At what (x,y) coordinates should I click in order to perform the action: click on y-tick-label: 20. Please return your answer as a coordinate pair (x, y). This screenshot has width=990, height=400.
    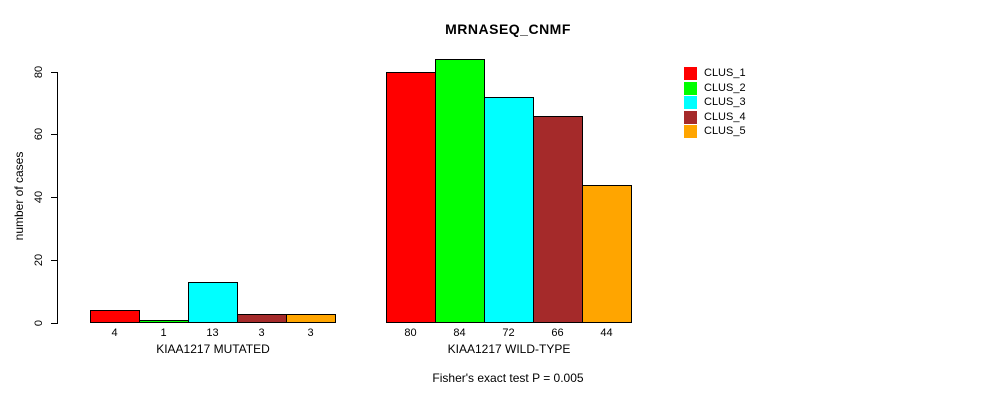
    Looking at the image, I should click on (39, 260).